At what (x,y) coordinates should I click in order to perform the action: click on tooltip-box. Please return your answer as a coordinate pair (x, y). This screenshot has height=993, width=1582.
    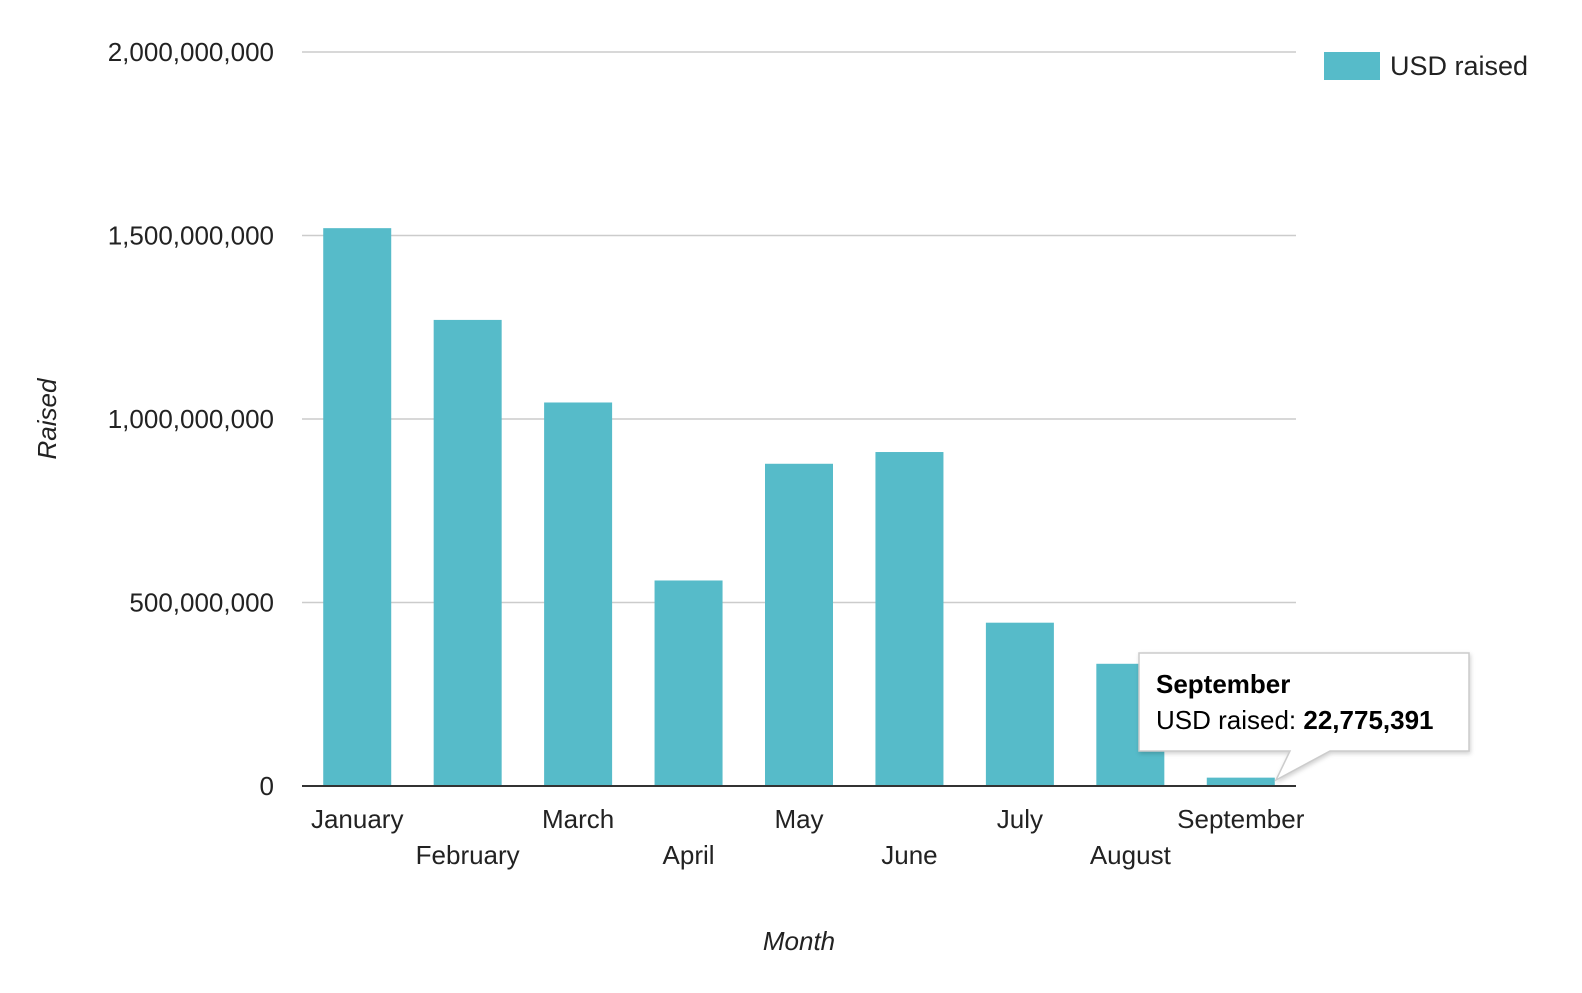
    Looking at the image, I should click on (1304, 717).